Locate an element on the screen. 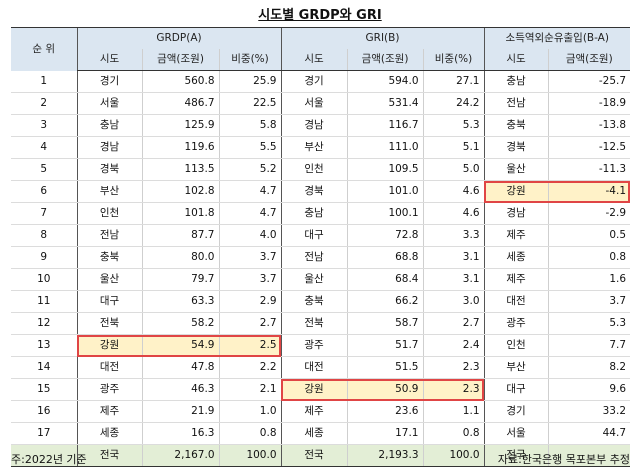  grdp-amount-cell: 119.6 is located at coordinates (180, 147).